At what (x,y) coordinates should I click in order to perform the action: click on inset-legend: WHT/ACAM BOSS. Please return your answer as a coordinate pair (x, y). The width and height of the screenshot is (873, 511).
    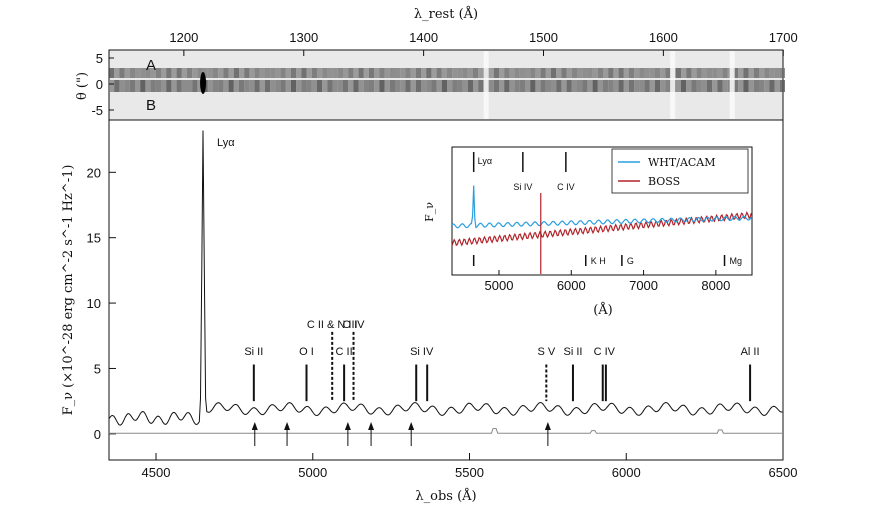
    Looking at the image, I should click on (680, 171).